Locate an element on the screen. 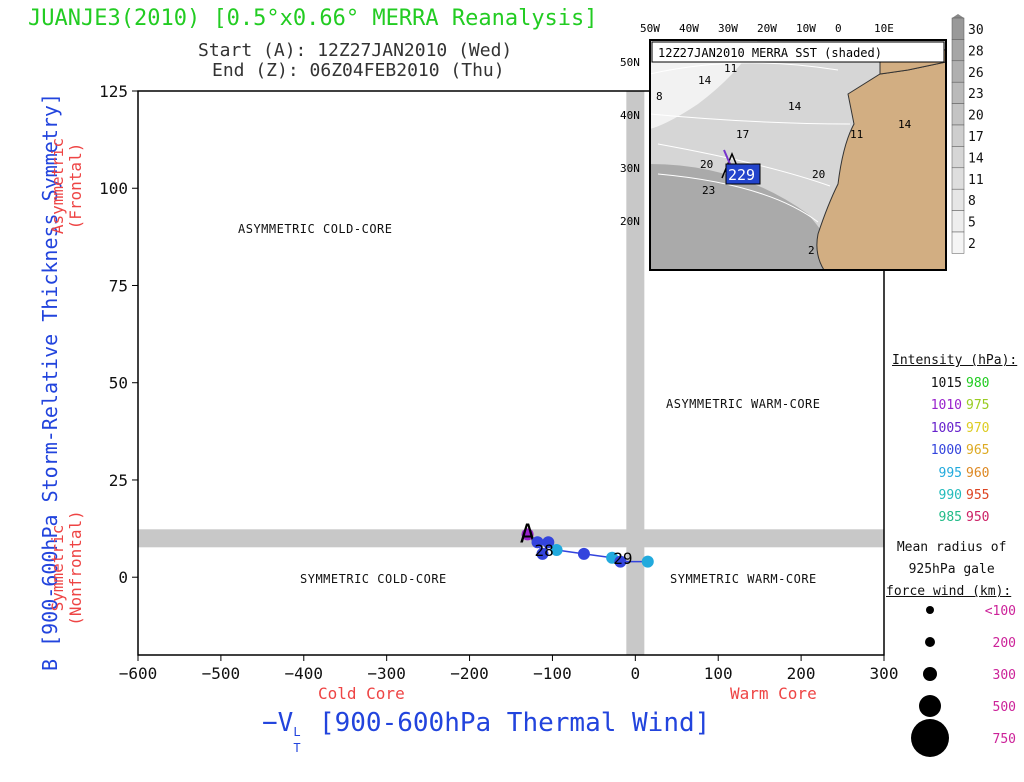 This screenshot has width=1024, height=782. quadrant-bottom-left: SYMMETRIC COLD-CORE is located at coordinates (373, 579).